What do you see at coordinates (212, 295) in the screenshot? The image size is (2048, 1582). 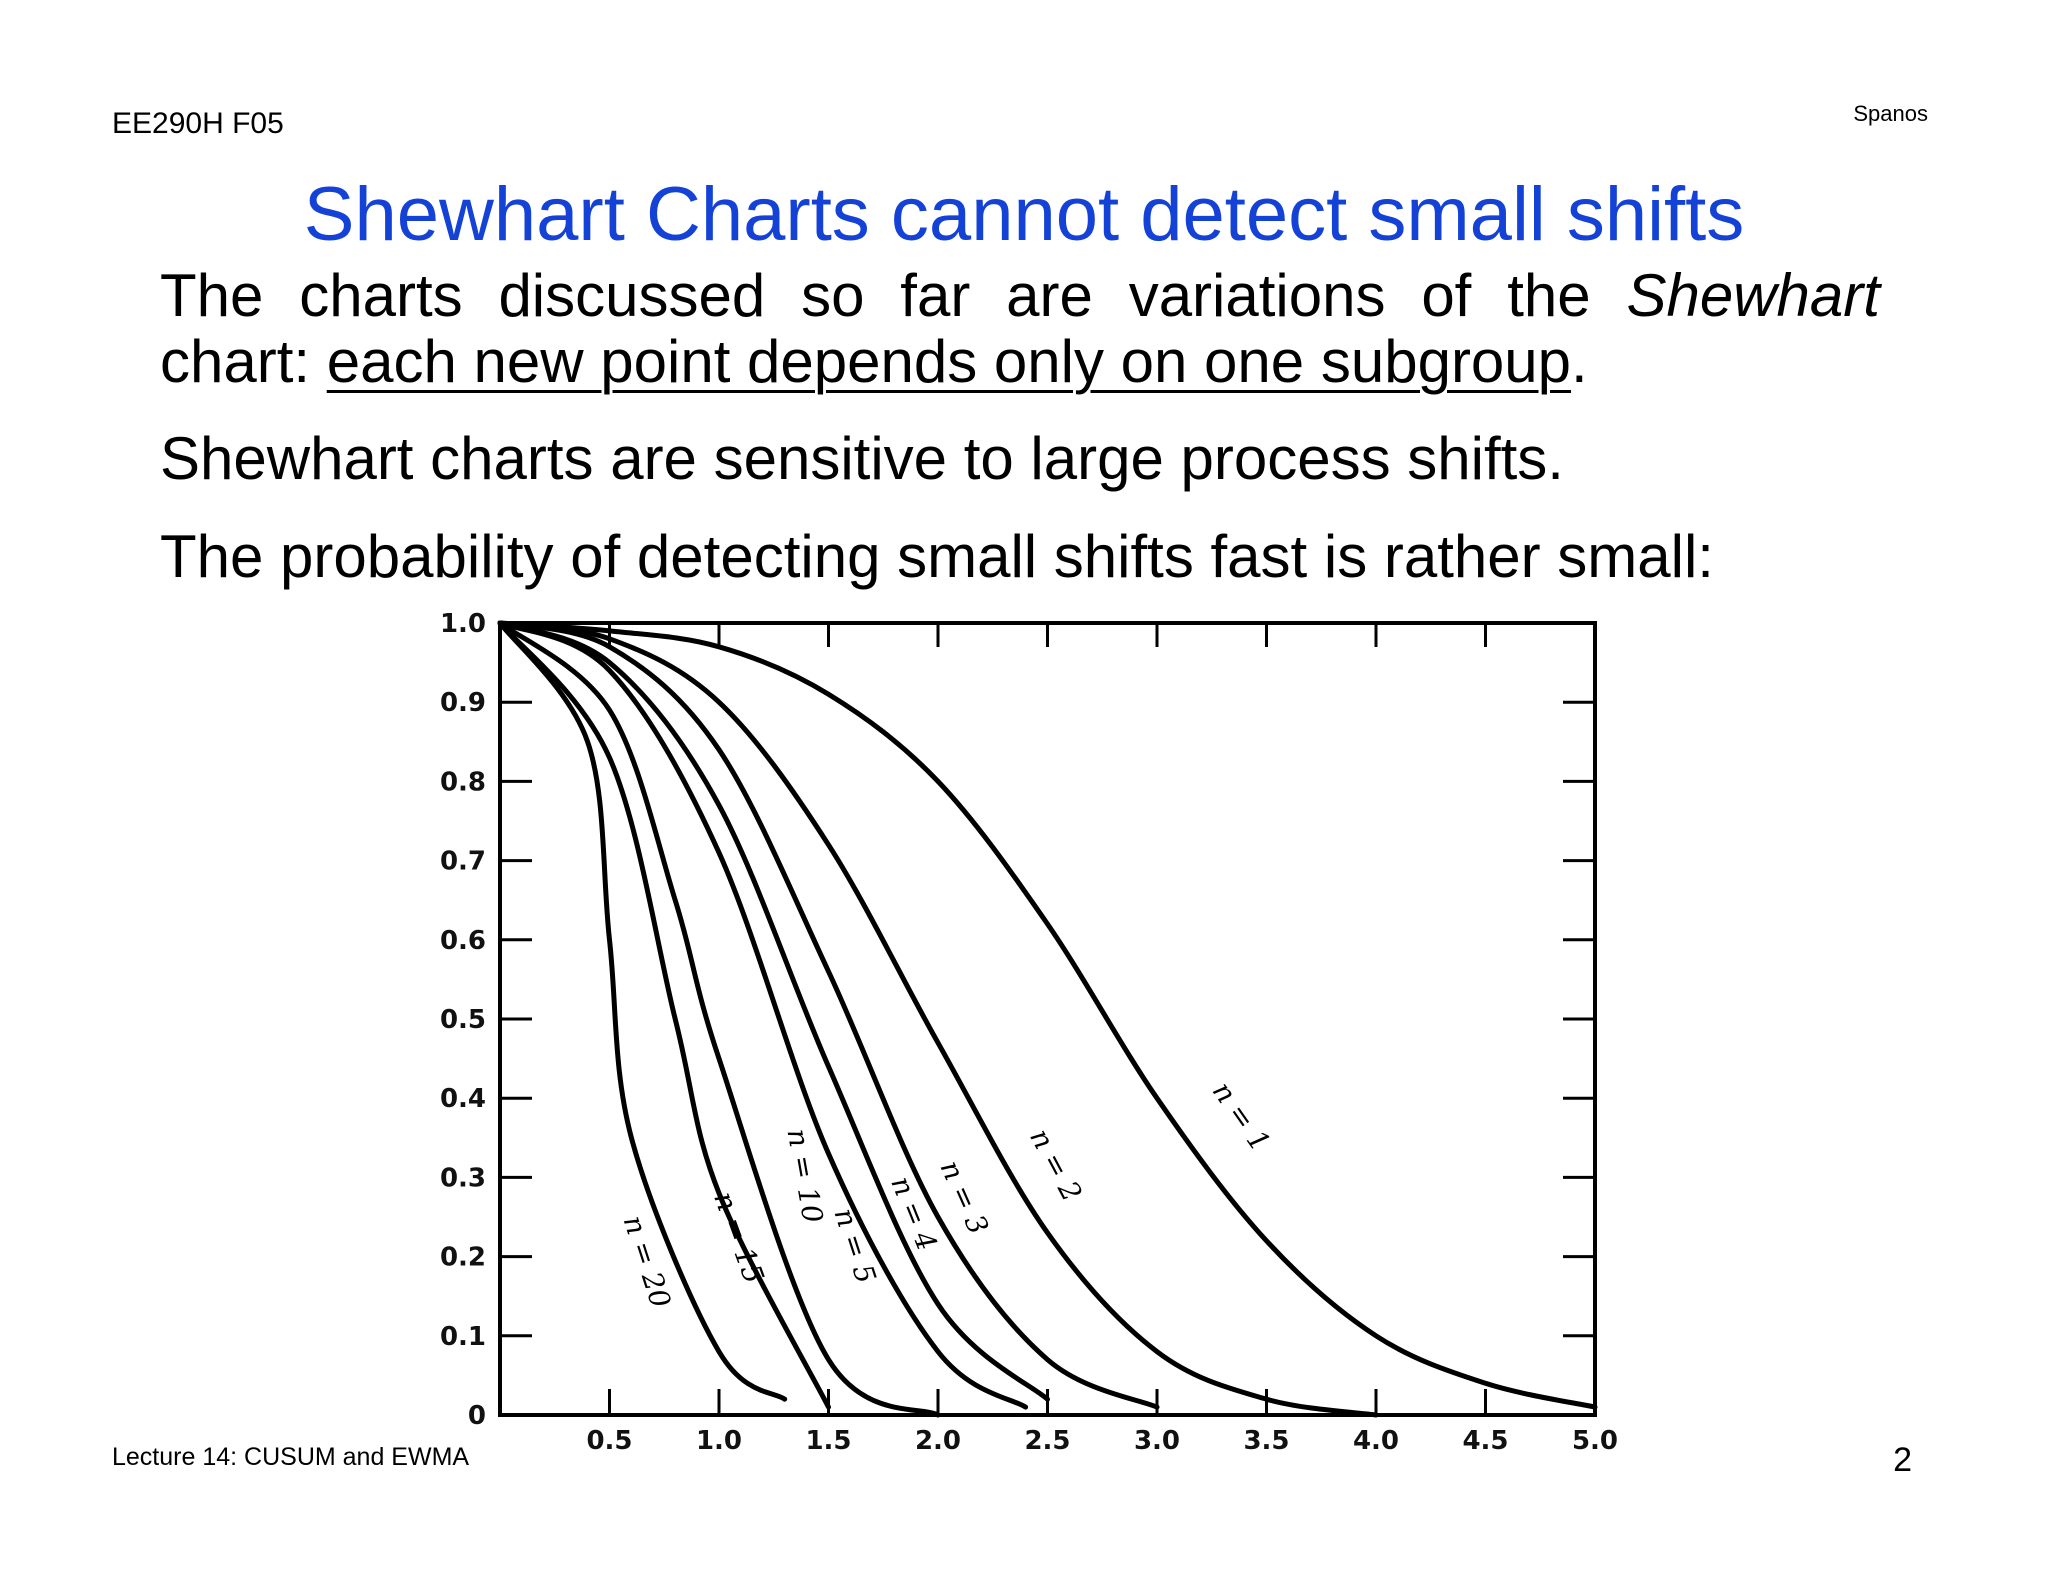 I see `word: The` at bounding box center [212, 295].